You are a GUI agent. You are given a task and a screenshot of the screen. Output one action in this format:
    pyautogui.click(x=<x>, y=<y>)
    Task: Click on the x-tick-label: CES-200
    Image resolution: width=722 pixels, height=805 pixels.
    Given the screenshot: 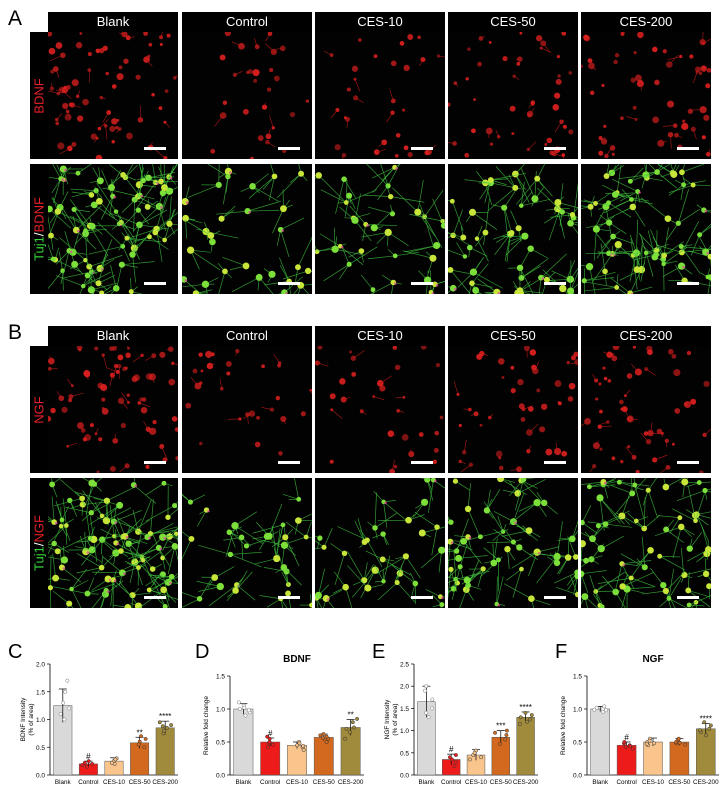 What is the action you would take?
    pyautogui.click(x=165, y=782)
    